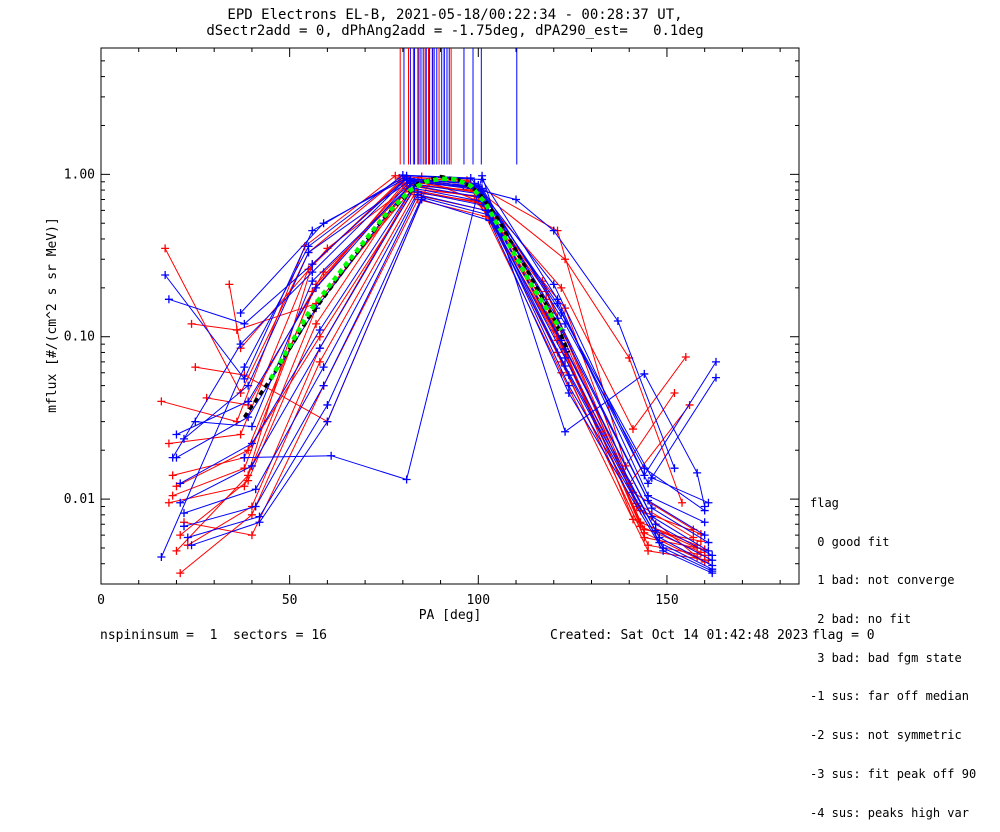  What do you see at coordinates (843, 635) in the screenshot?
I see `footer-flag: flag = 0` at bounding box center [843, 635].